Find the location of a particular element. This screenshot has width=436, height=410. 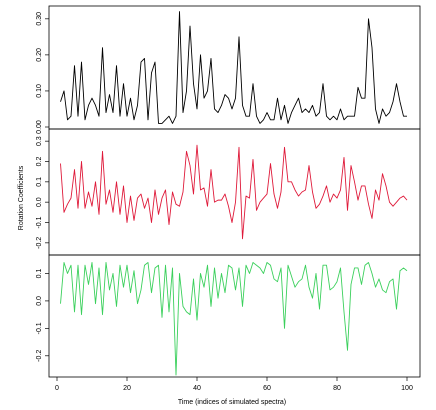

x-axis-title: Time (indices of simulated spectra) is located at coordinates (232, 402).